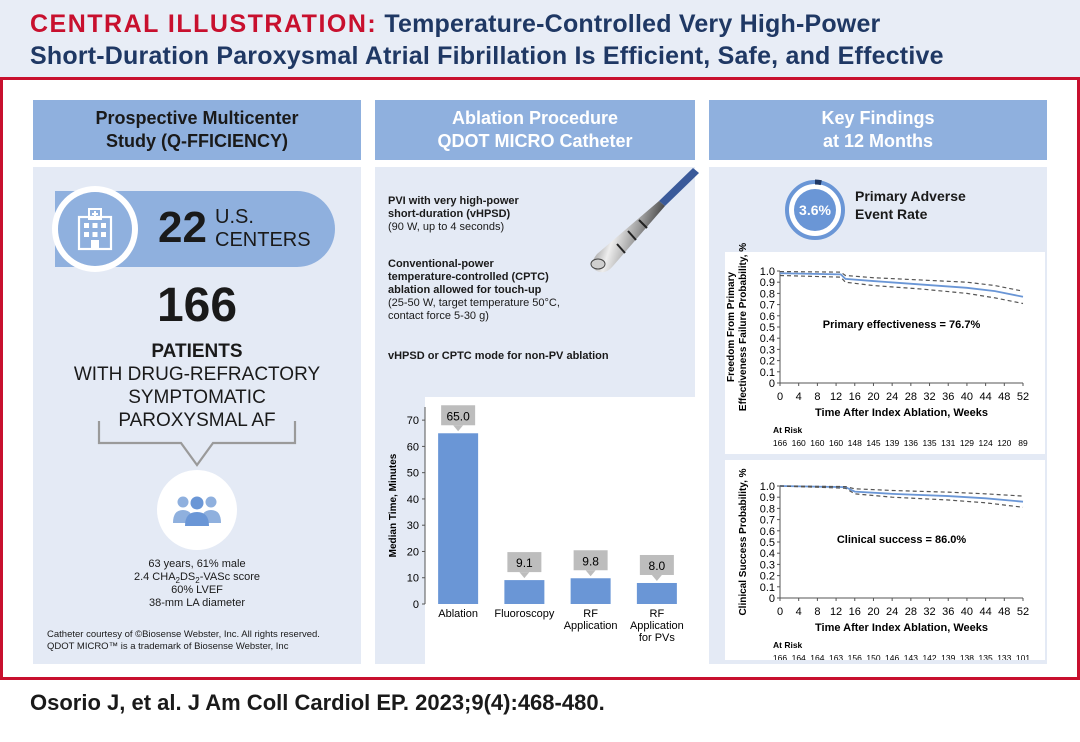  I want to click on hospital-icon, so click(95, 229).